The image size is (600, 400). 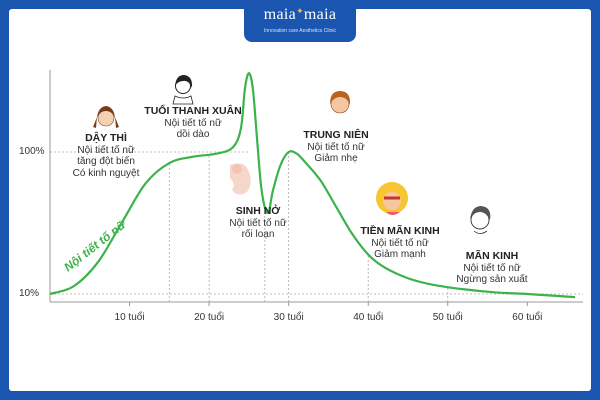 What do you see at coordinates (183, 90) in the screenshot?
I see `young-woman-icon` at bounding box center [183, 90].